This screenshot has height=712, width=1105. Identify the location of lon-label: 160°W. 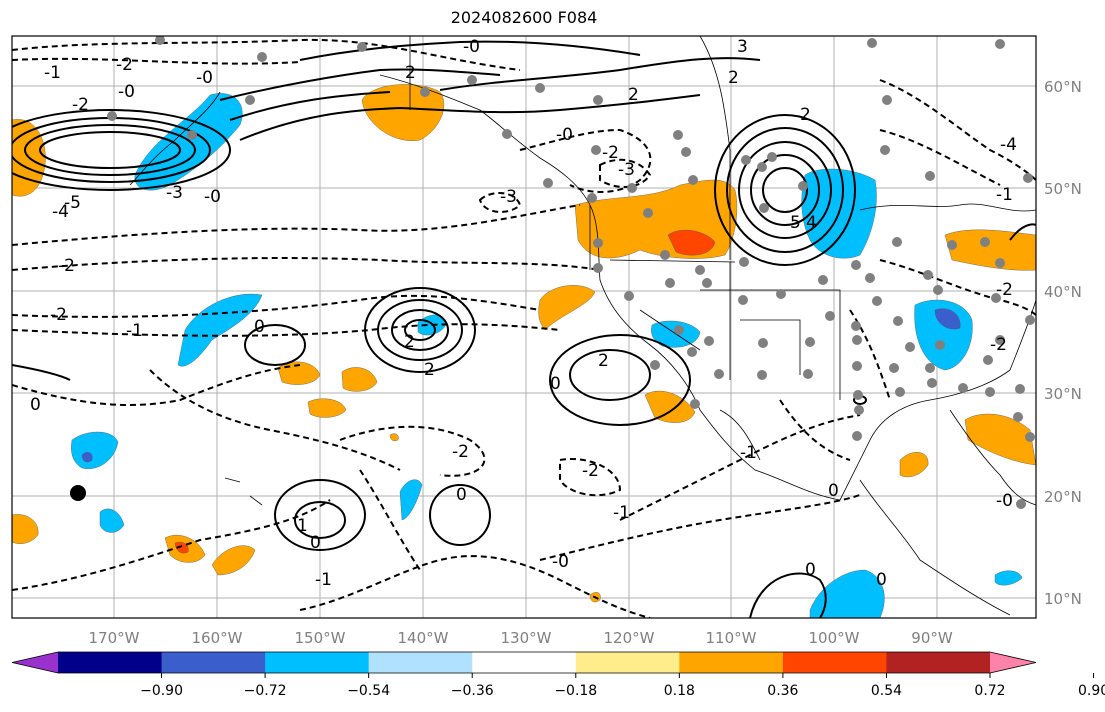
(217, 638).